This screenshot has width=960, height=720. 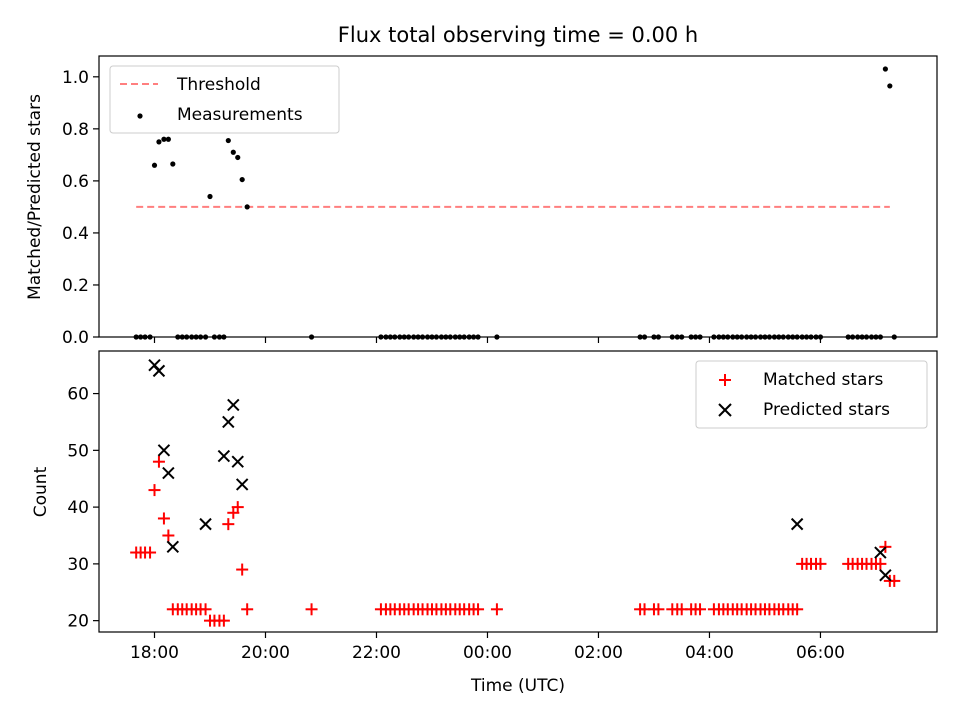 I want to click on bottom-xtick-label: 20:00, so click(x=265, y=653).